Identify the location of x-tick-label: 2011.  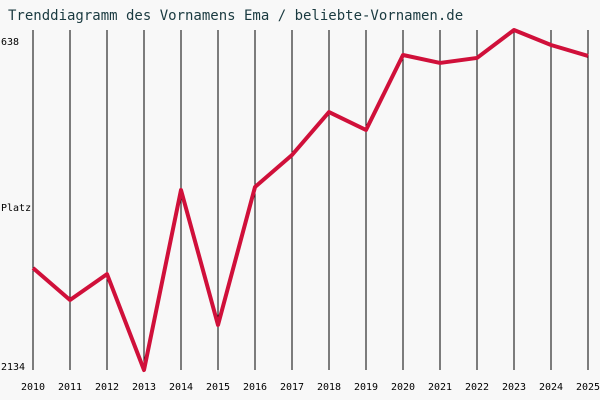
(70, 387).